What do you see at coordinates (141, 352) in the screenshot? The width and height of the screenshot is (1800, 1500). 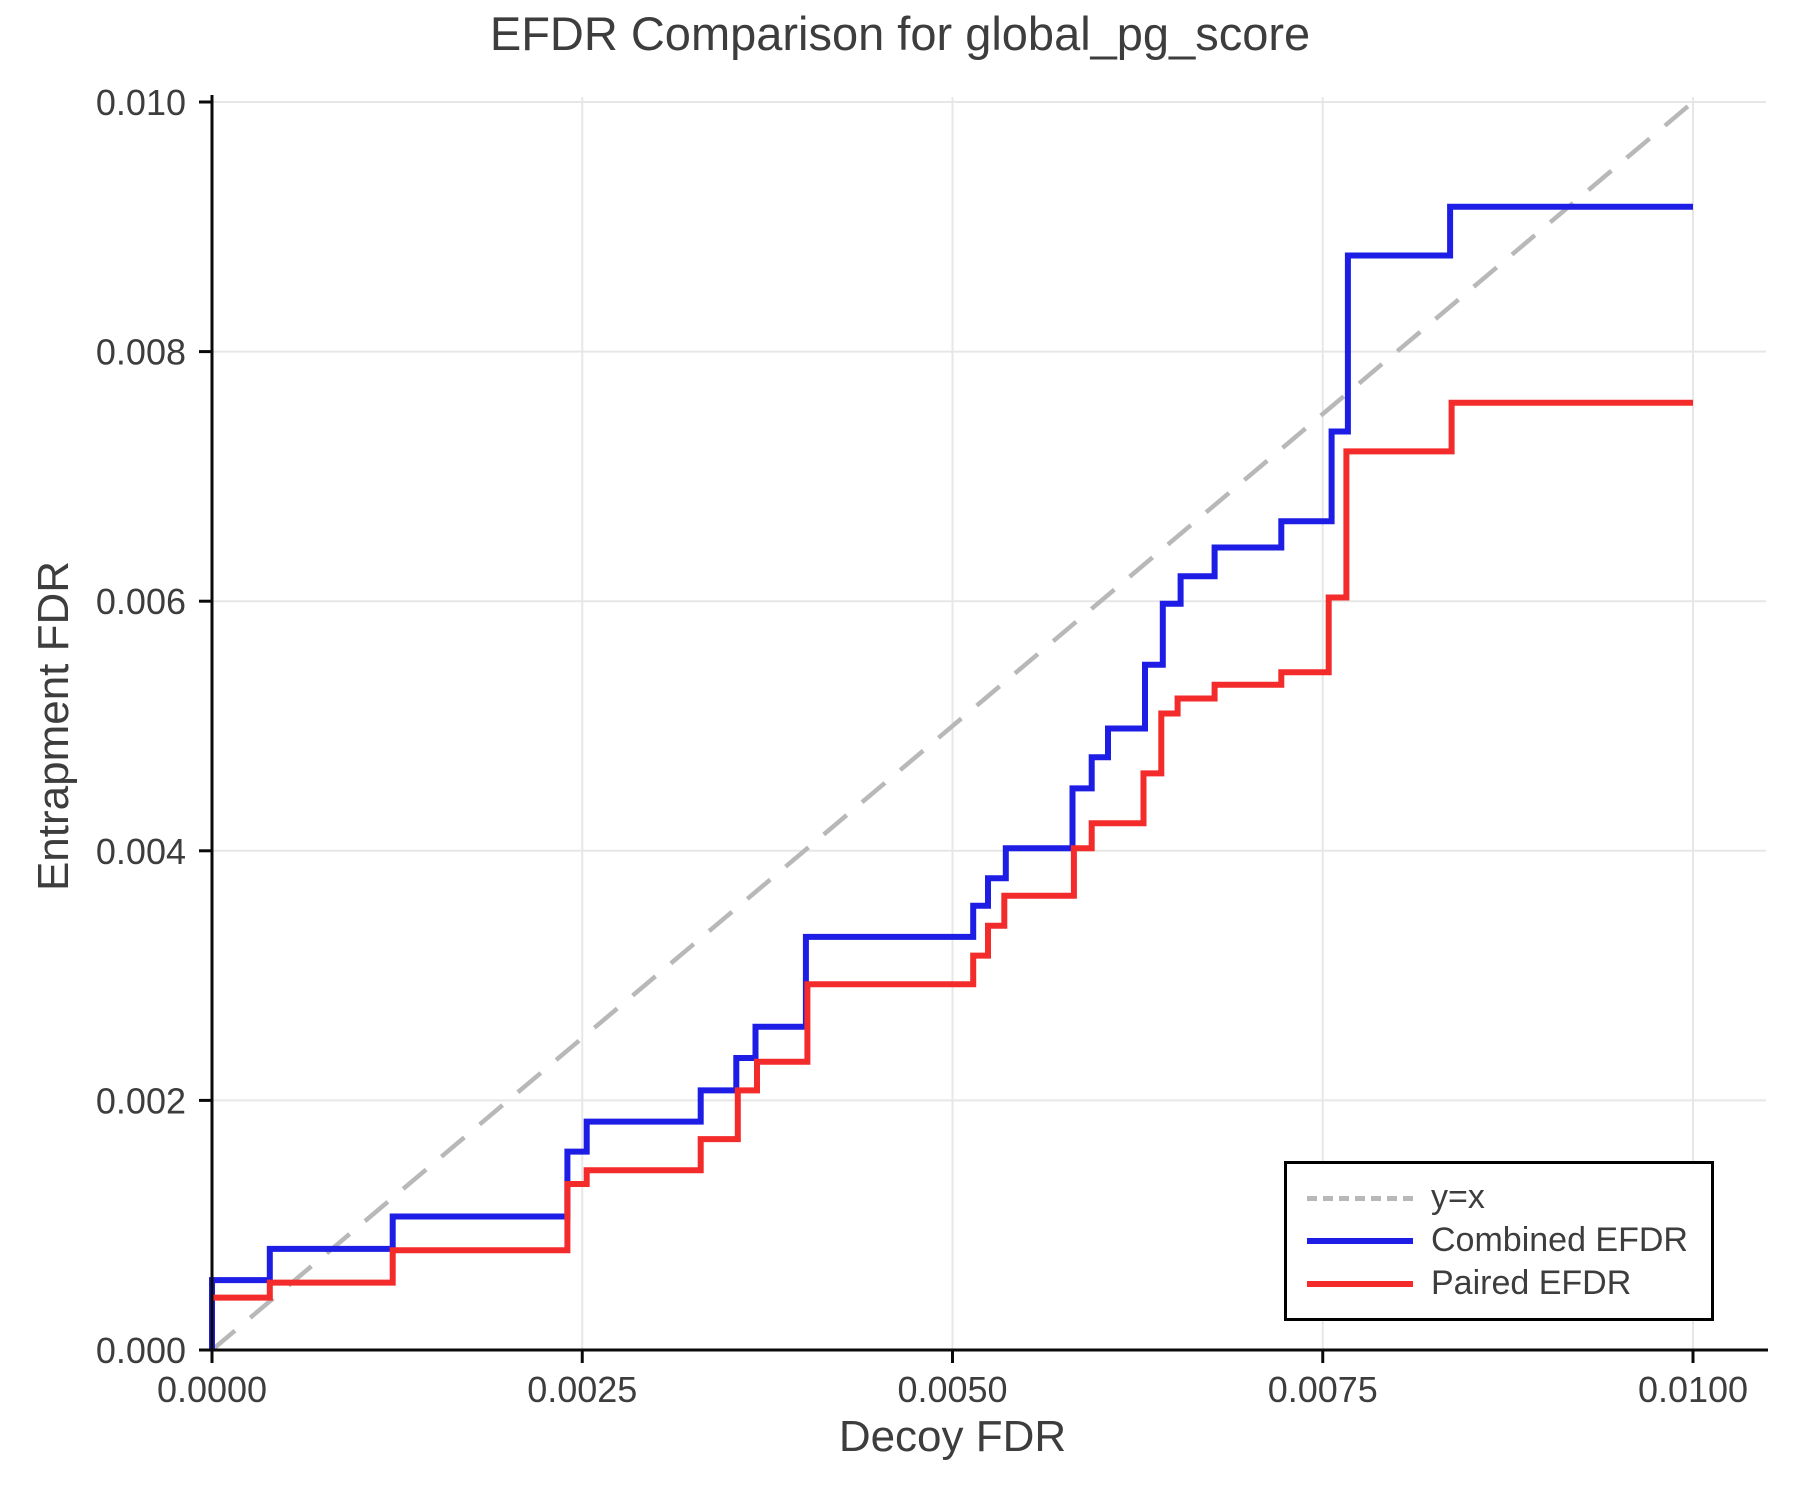 I see `y-tick-label: 0.008` at bounding box center [141, 352].